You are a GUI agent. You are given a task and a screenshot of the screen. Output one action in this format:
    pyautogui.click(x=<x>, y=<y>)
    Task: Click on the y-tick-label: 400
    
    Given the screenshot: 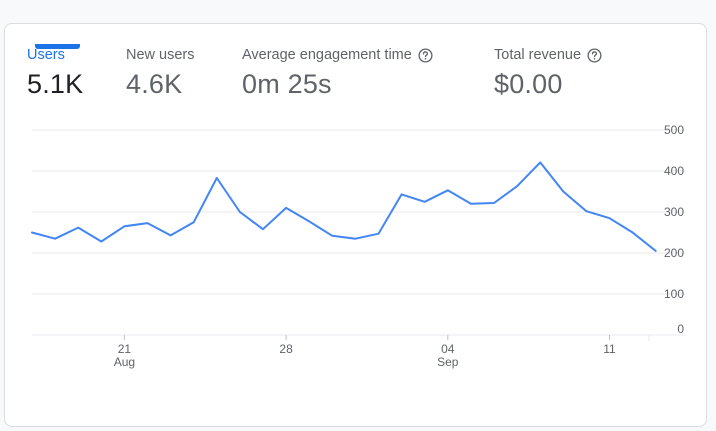 What is the action you would take?
    pyautogui.click(x=674, y=171)
    